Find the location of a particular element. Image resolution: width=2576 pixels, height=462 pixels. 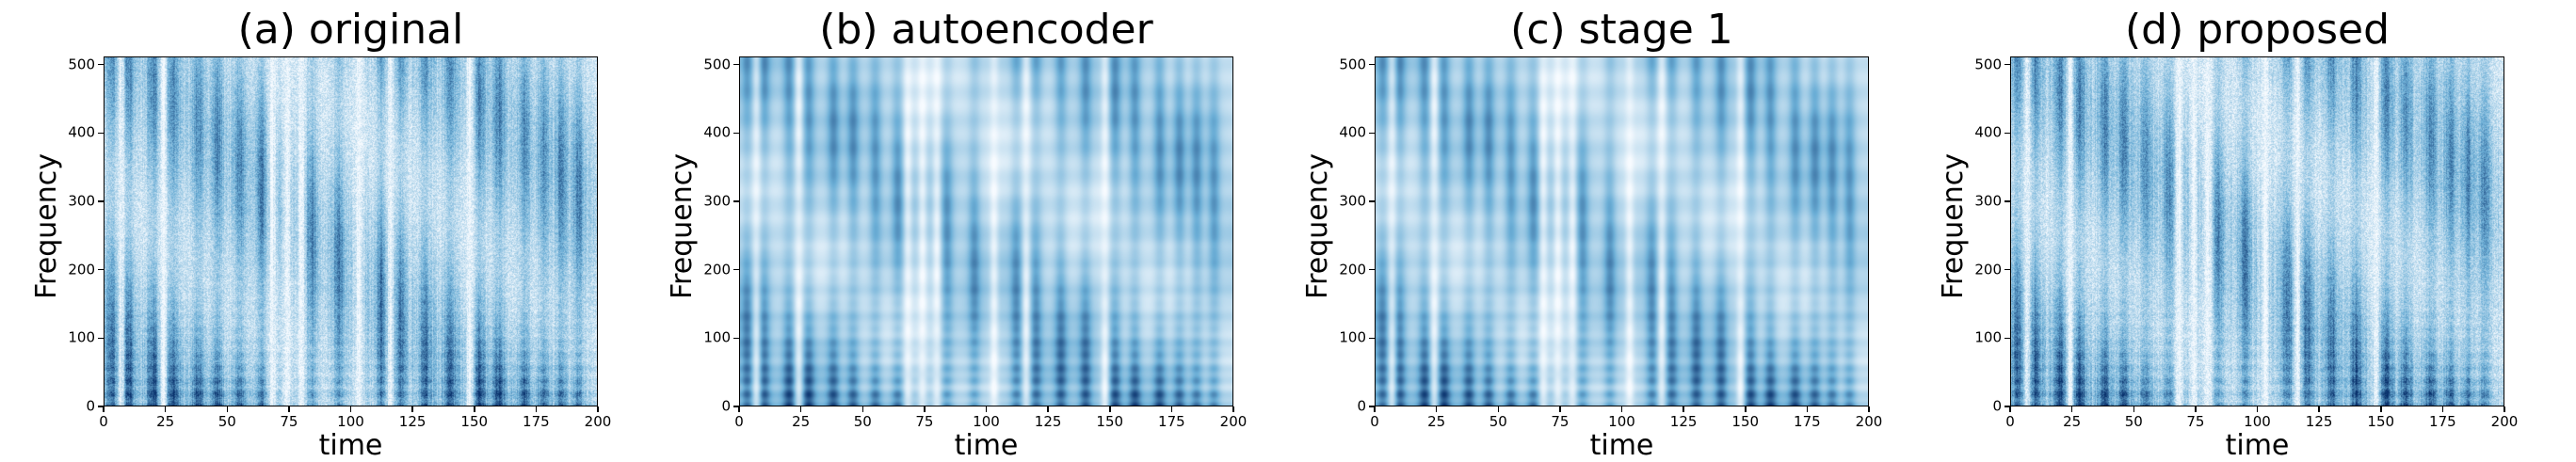

chart-title: (b) autoencoder is located at coordinates (986, 30).